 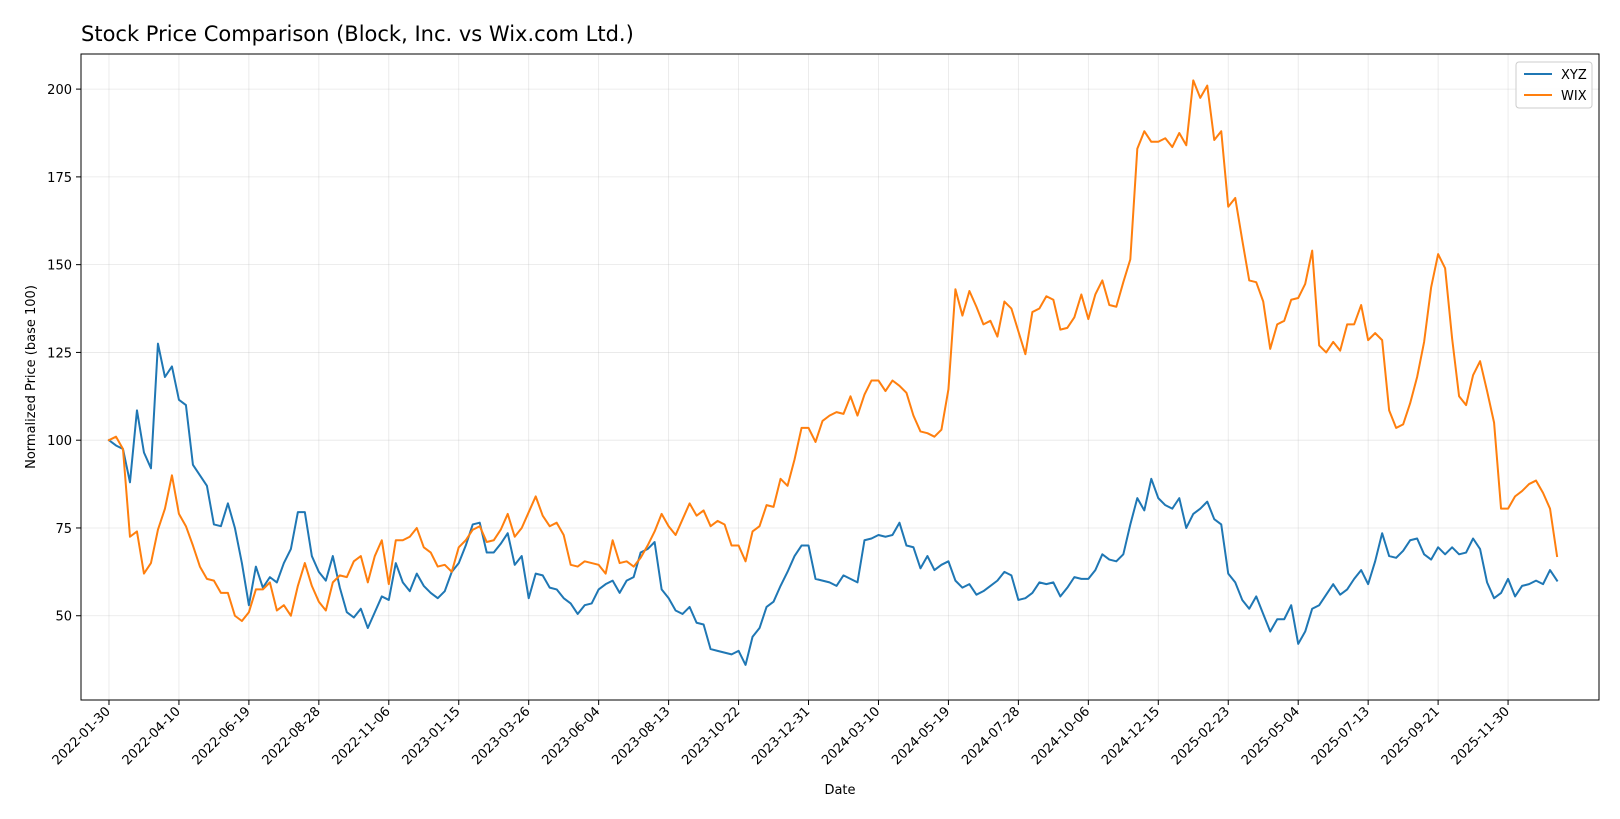 What do you see at coordinates (991, 736) in the screenshot?
I see `x-tick-label: 2024-07-28` at bounding box center [991, 736].